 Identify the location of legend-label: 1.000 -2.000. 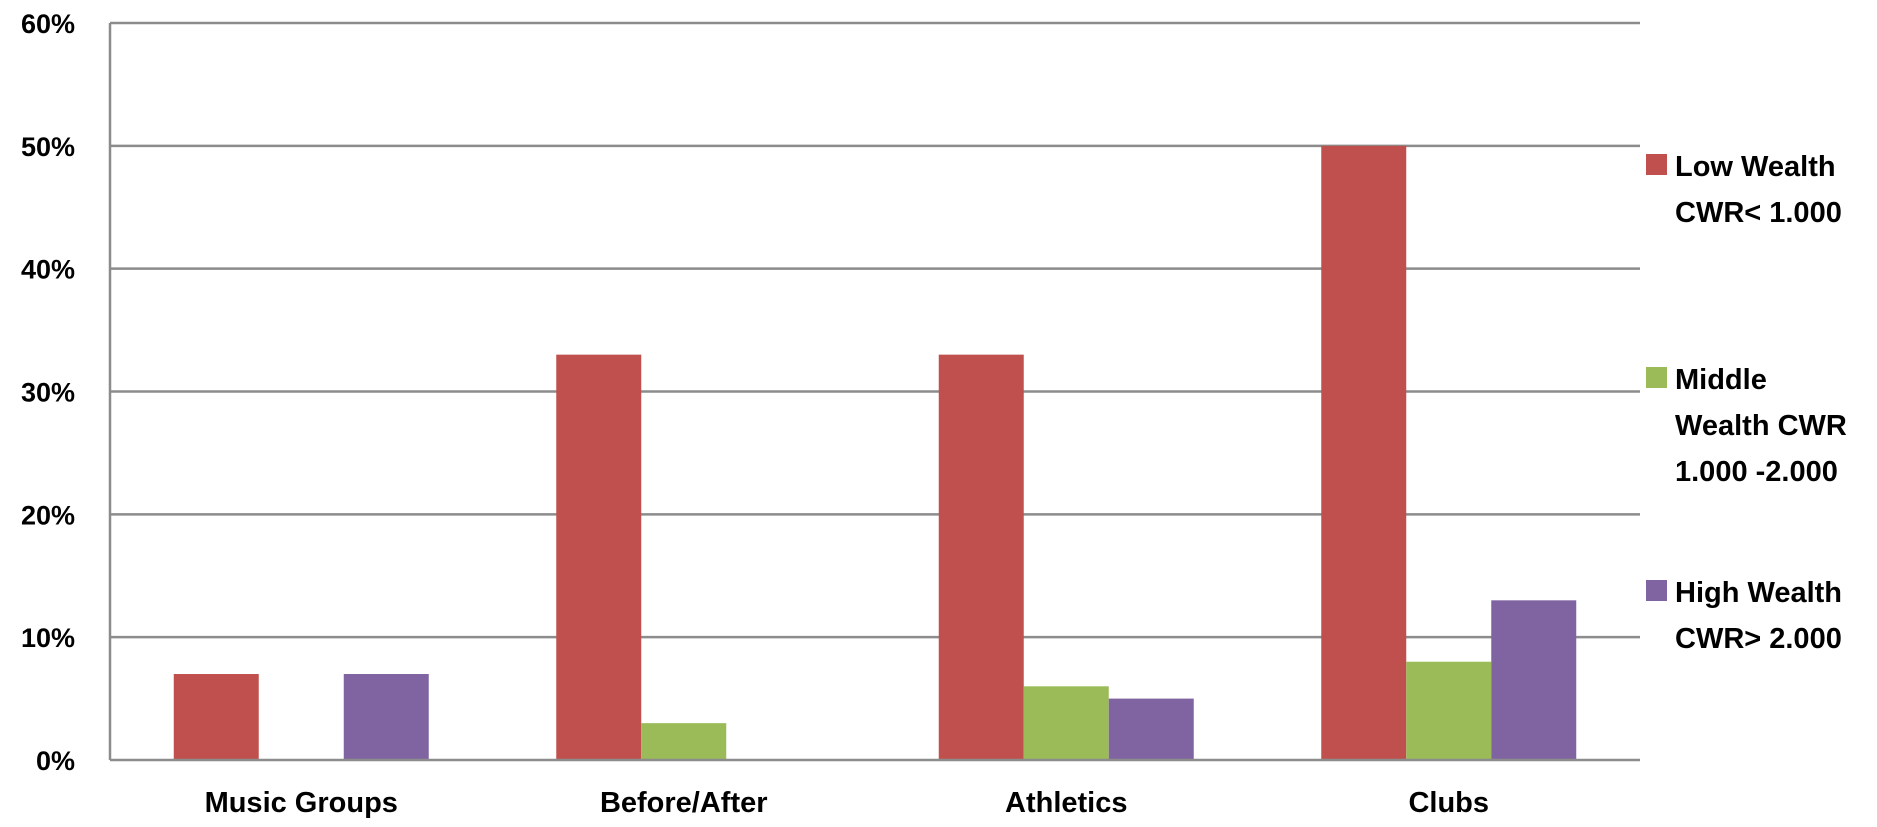
(1756, 472).